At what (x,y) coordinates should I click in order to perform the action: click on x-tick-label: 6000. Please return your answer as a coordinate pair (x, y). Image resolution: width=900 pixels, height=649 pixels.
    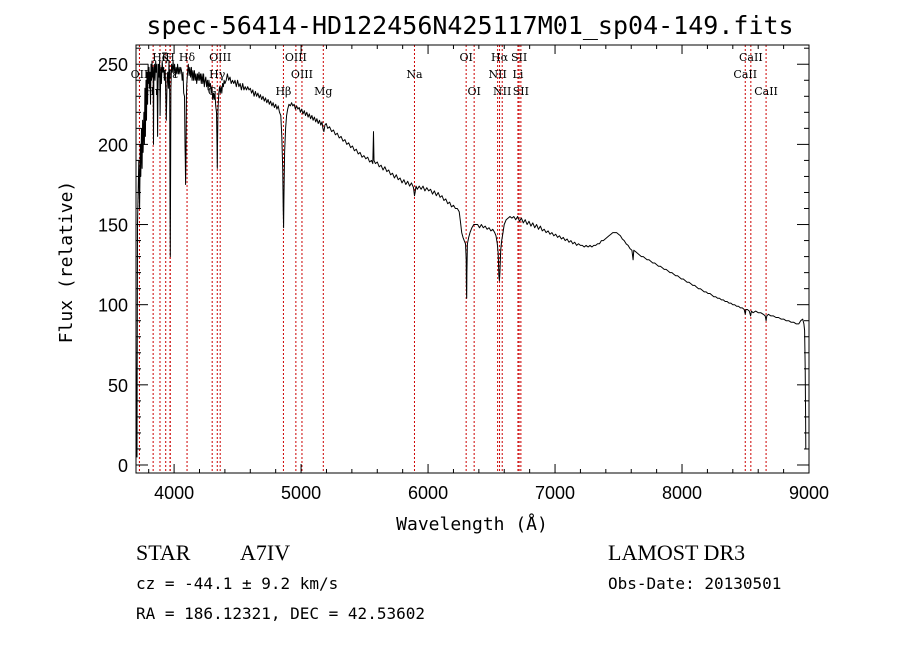
    Looking at the image, I should click on (428, 493).